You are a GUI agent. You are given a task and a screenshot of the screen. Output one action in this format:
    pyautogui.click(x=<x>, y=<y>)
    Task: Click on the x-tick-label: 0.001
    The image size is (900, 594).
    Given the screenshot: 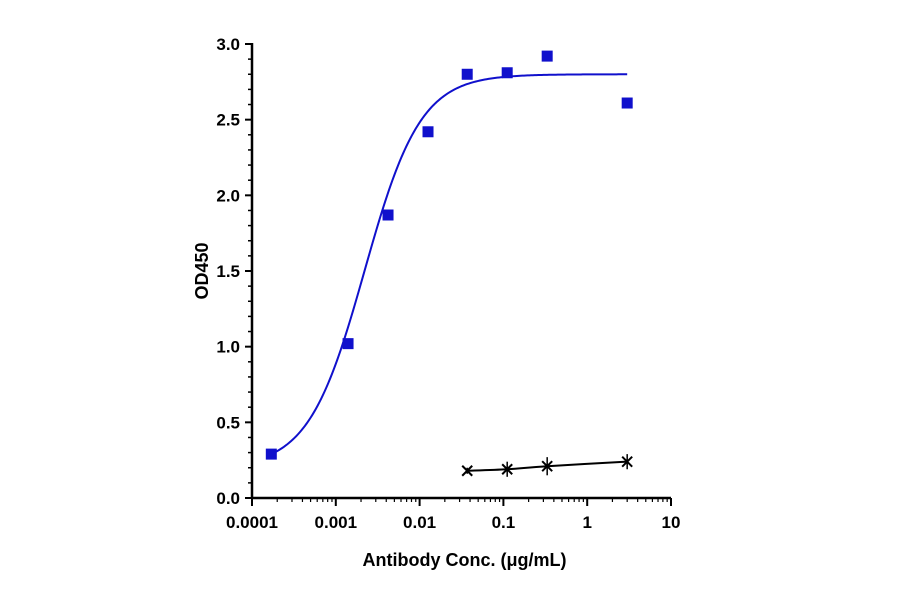 What is the action you would take?
    pyautogui.click(x=336, y=522)
    